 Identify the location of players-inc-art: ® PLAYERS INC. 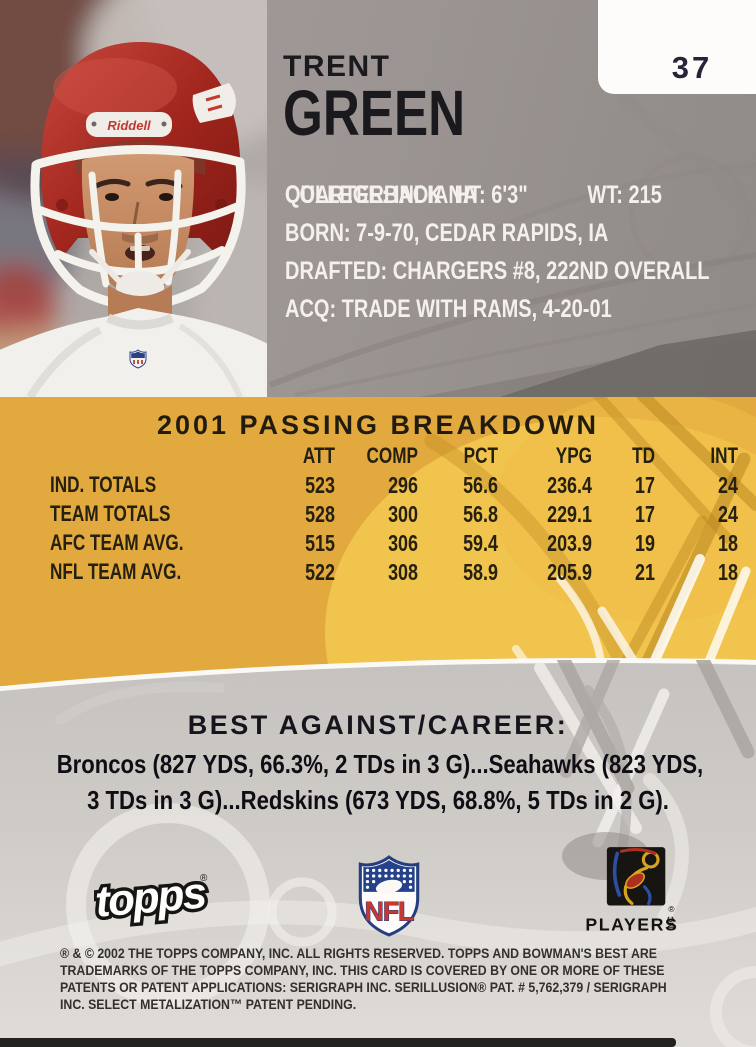
(631, 891).